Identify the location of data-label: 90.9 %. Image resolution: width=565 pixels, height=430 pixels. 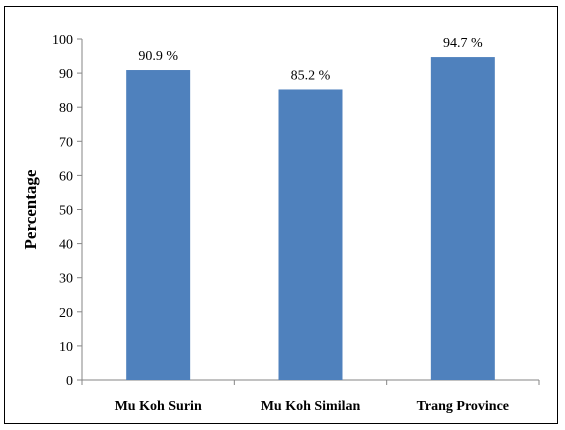
(158, 56).